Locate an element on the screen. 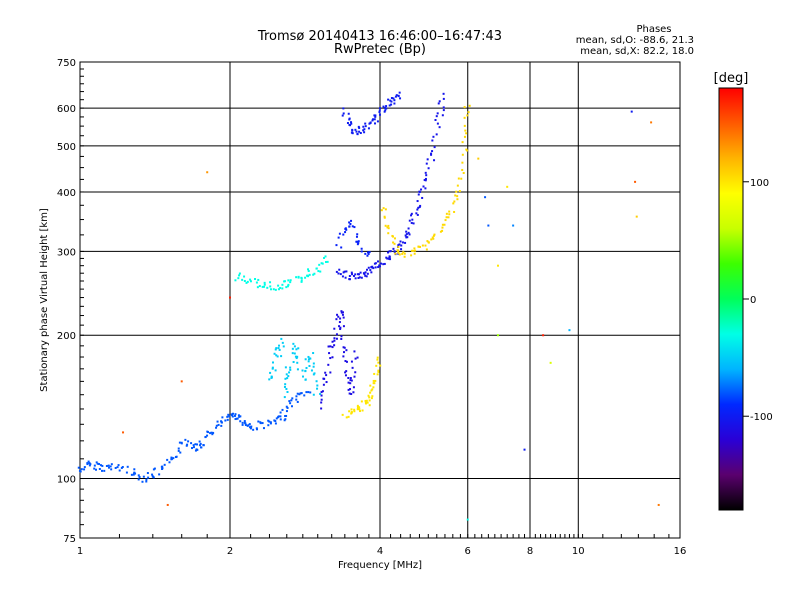 Image resolution: width=800 pixels, height=600 pixels. colorbar-tick-label: -100 is located at coordinates (761, 417).